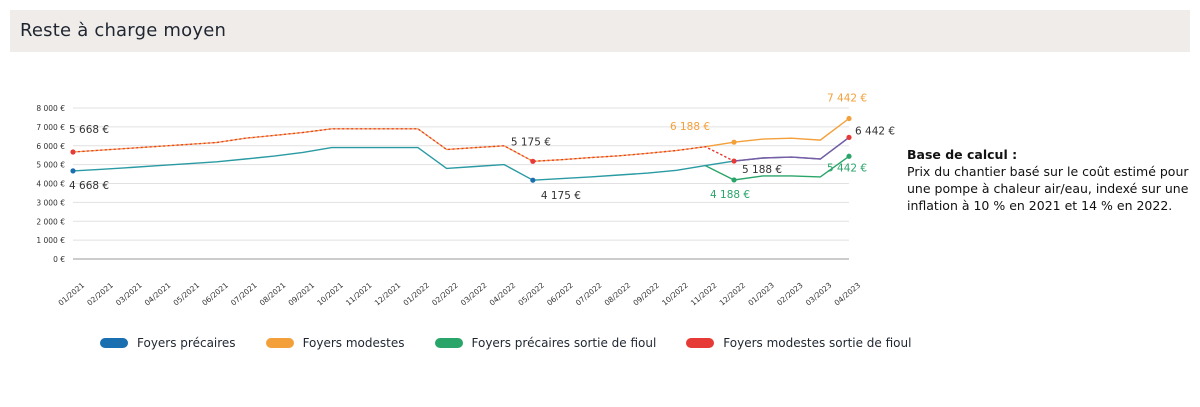  What do you see at coordinates (100, 293) in the screenshot?
I see `x-tick-label: 02/2021` at bounding box center [100, 293].